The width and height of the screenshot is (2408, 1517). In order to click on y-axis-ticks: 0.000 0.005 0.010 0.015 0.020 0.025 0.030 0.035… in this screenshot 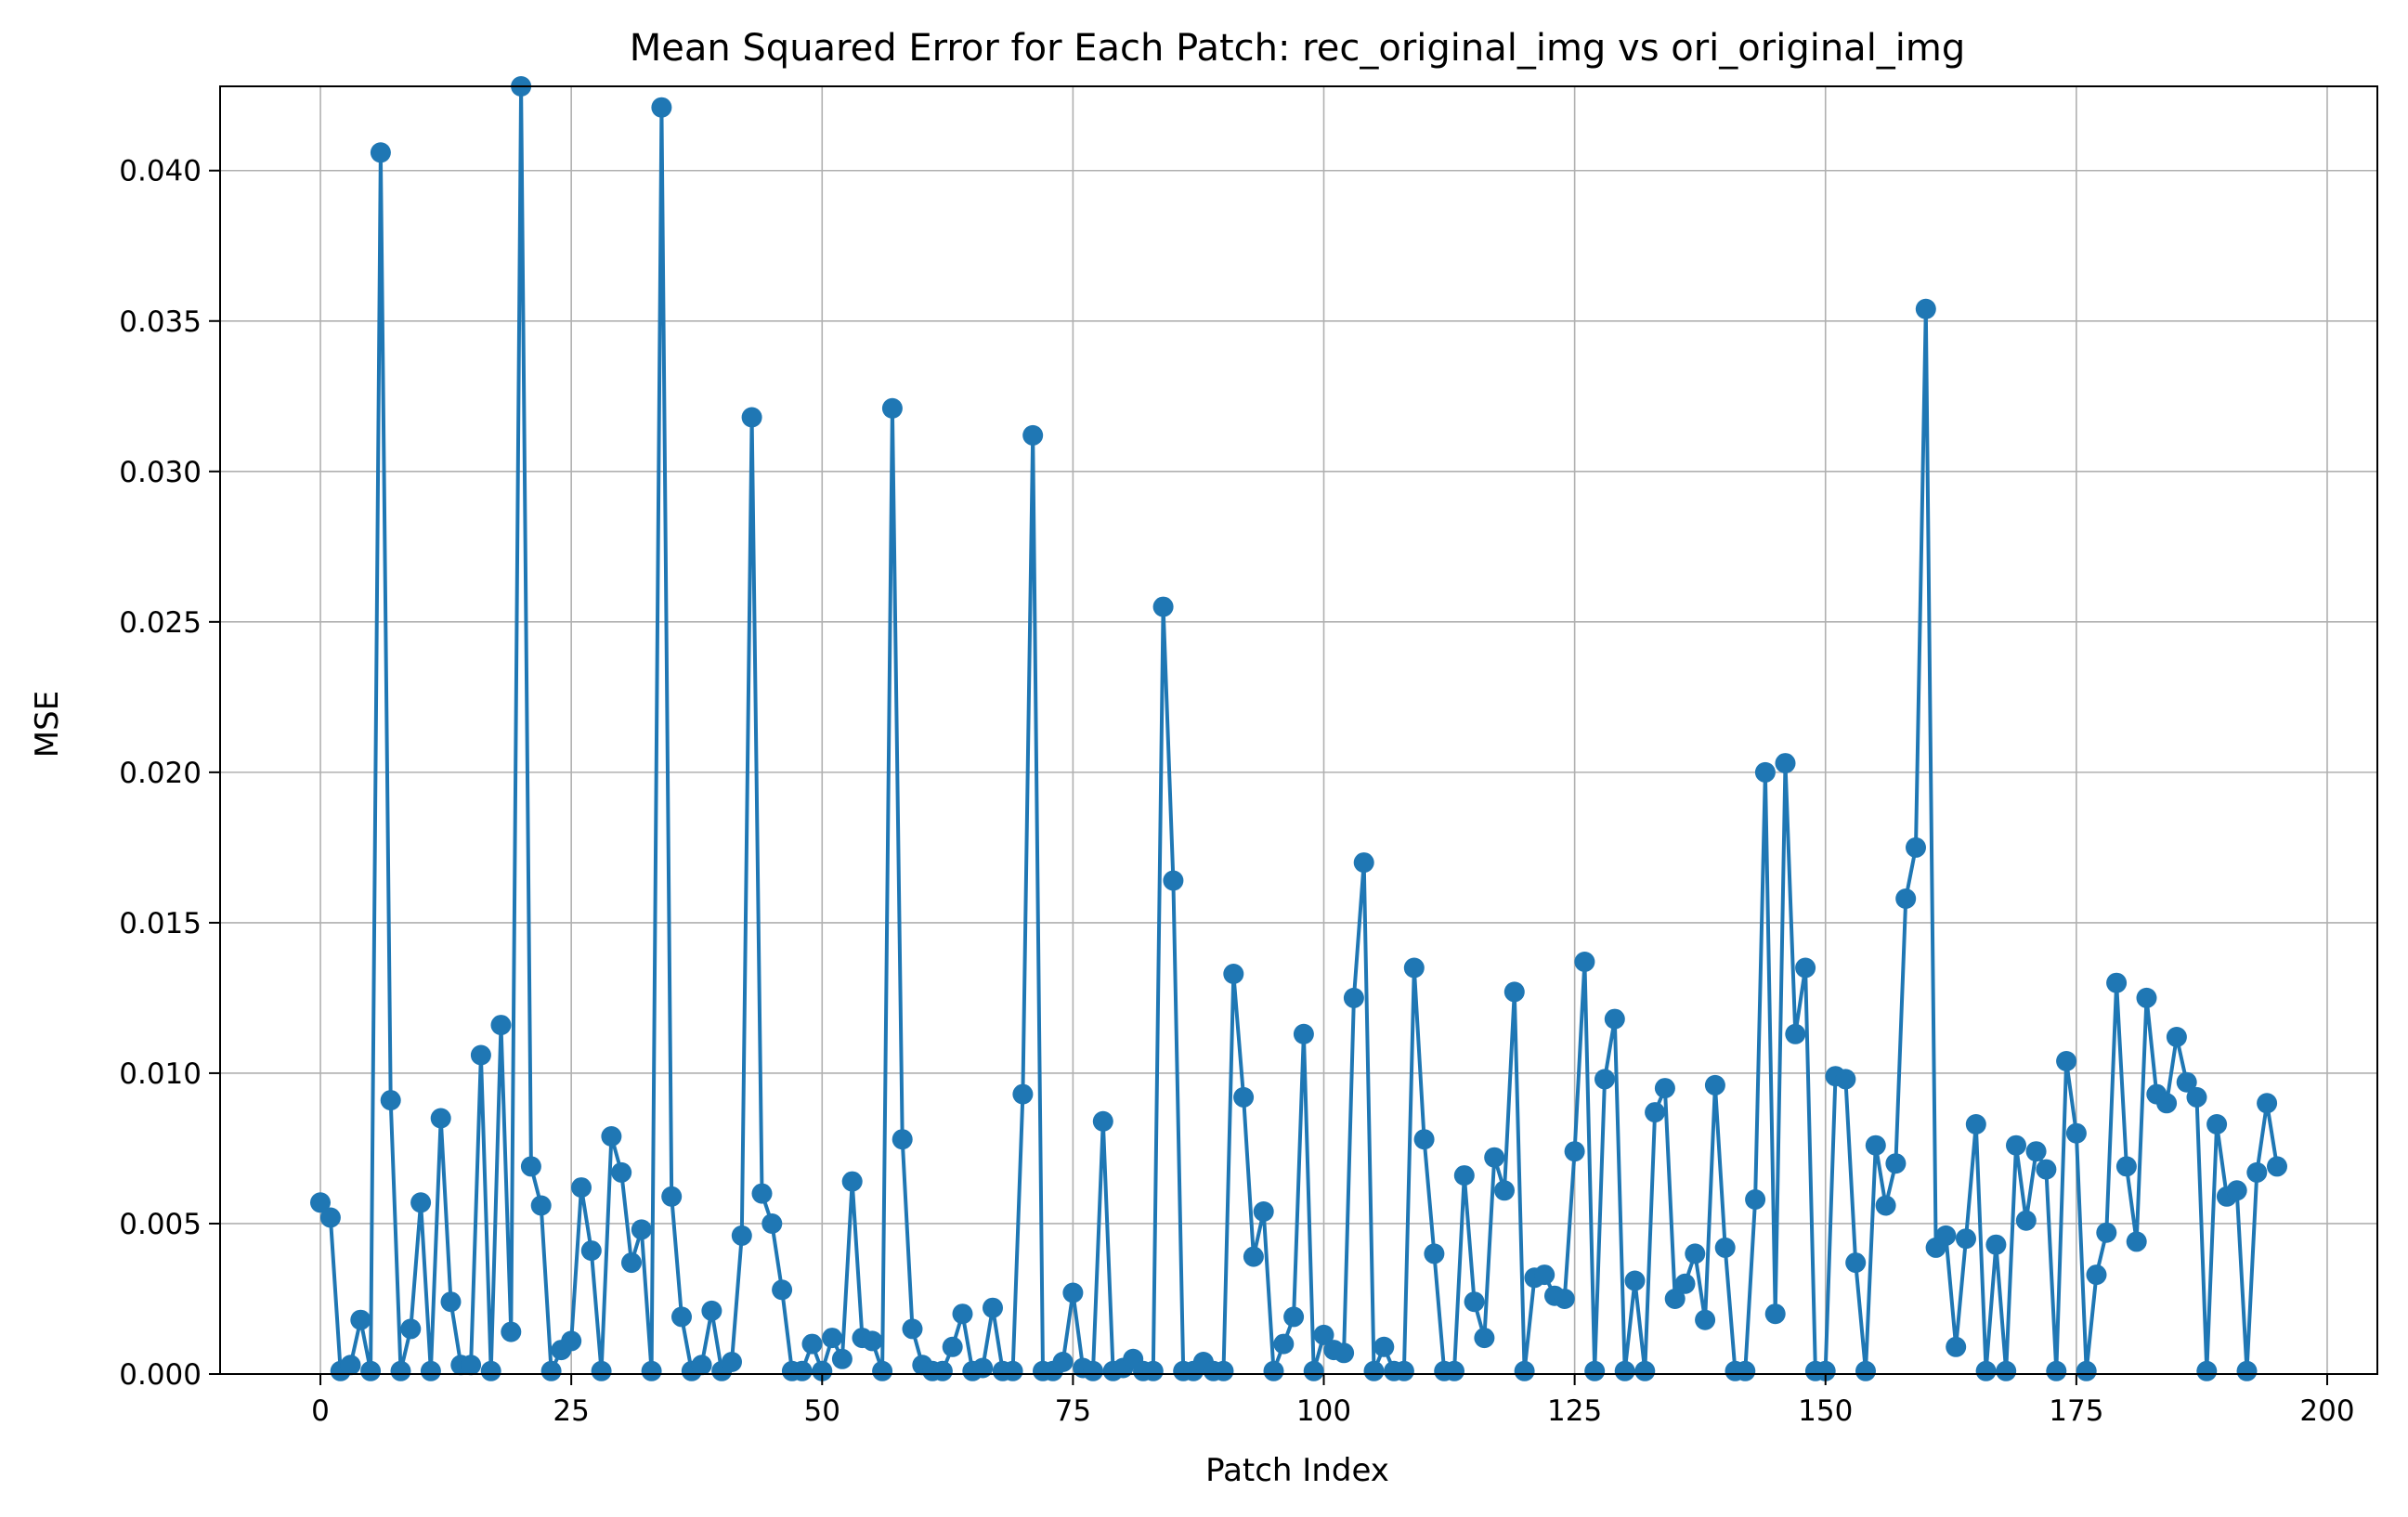, I will do `click(169, 774)`.